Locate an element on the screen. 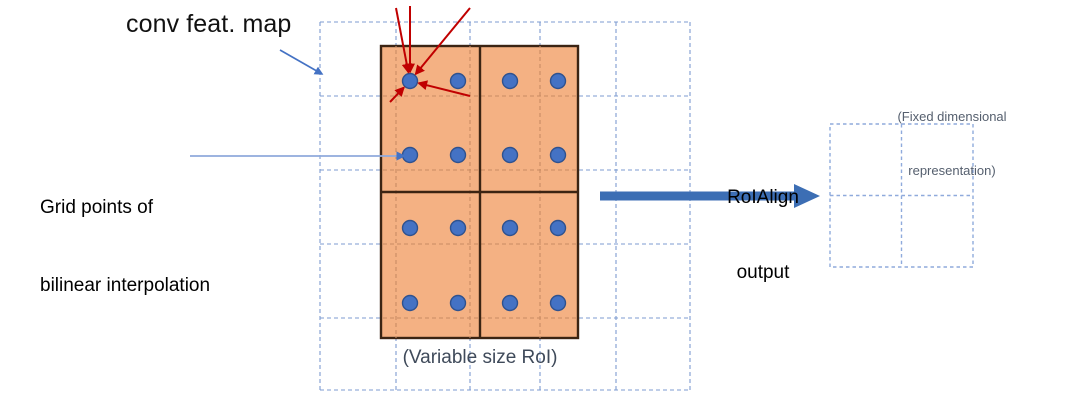 The image size is (1080, 411). roi-interior-feature-grid is located at coordinates (479, 192).